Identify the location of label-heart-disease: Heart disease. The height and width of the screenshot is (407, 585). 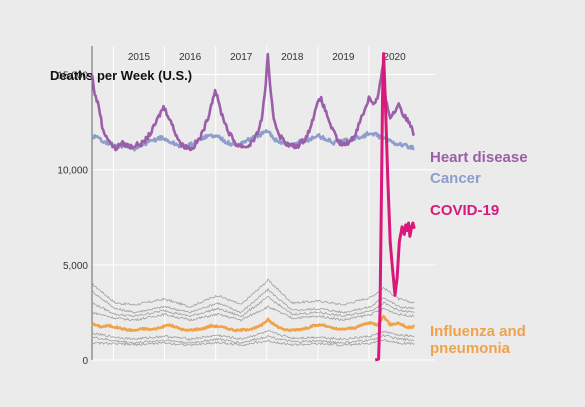
(479, 157).